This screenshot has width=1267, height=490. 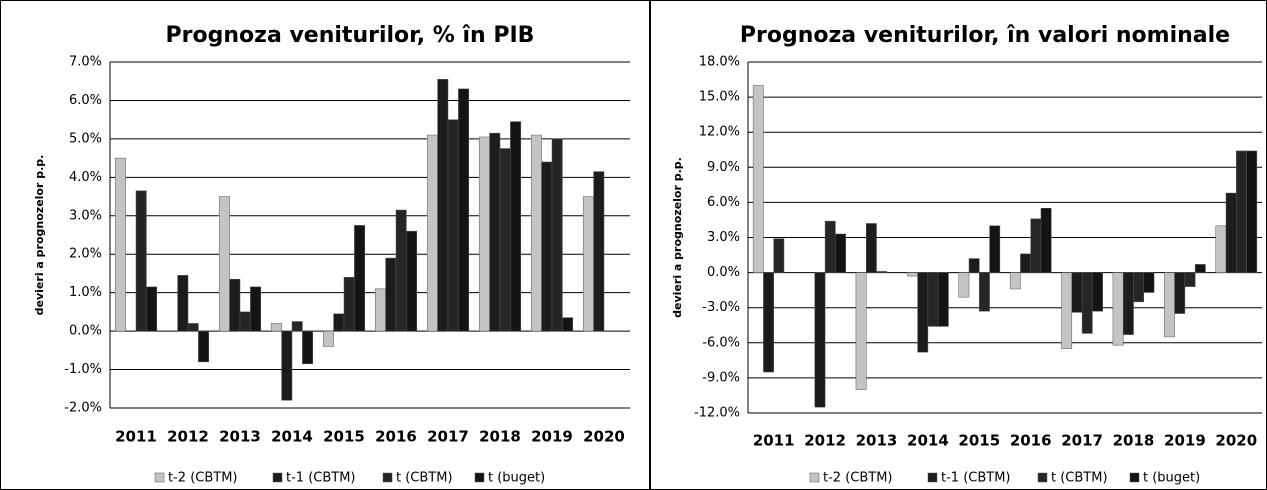 I want to click on y-tick-label: -1.0%, so click(x=83, y=369).